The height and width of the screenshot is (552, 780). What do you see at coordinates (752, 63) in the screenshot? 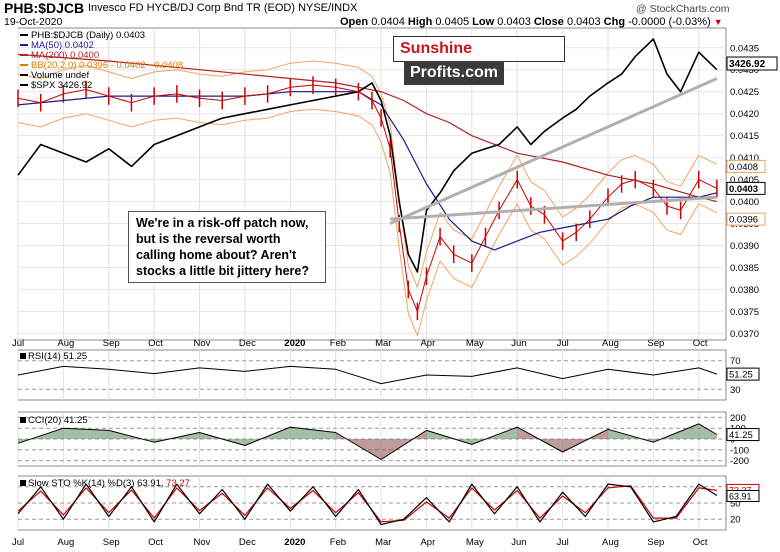
I see `spx-last-tag` at bounding box center [752, 63].